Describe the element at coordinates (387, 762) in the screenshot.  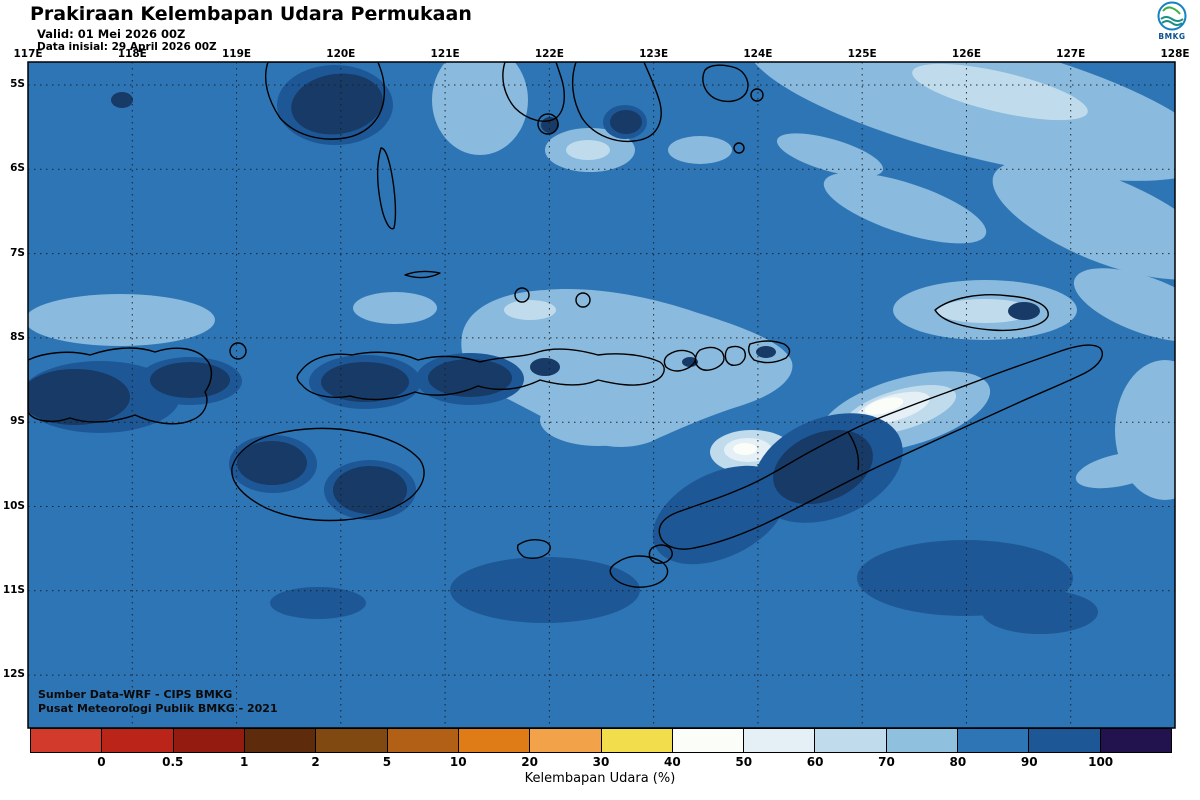
I see `colorbar-tick: 5` at that location.